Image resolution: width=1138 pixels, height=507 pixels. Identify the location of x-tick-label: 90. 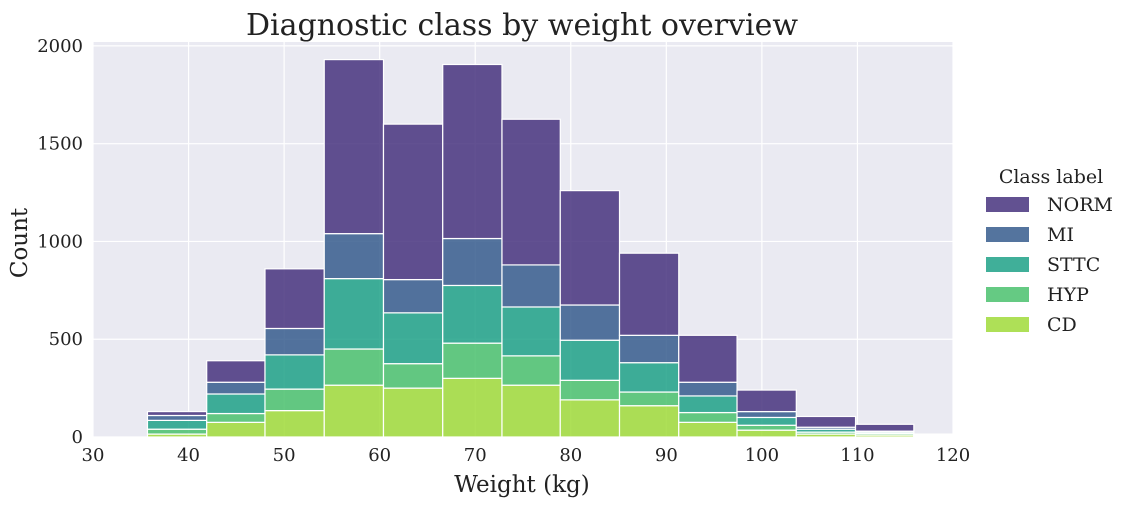
(666, 455).